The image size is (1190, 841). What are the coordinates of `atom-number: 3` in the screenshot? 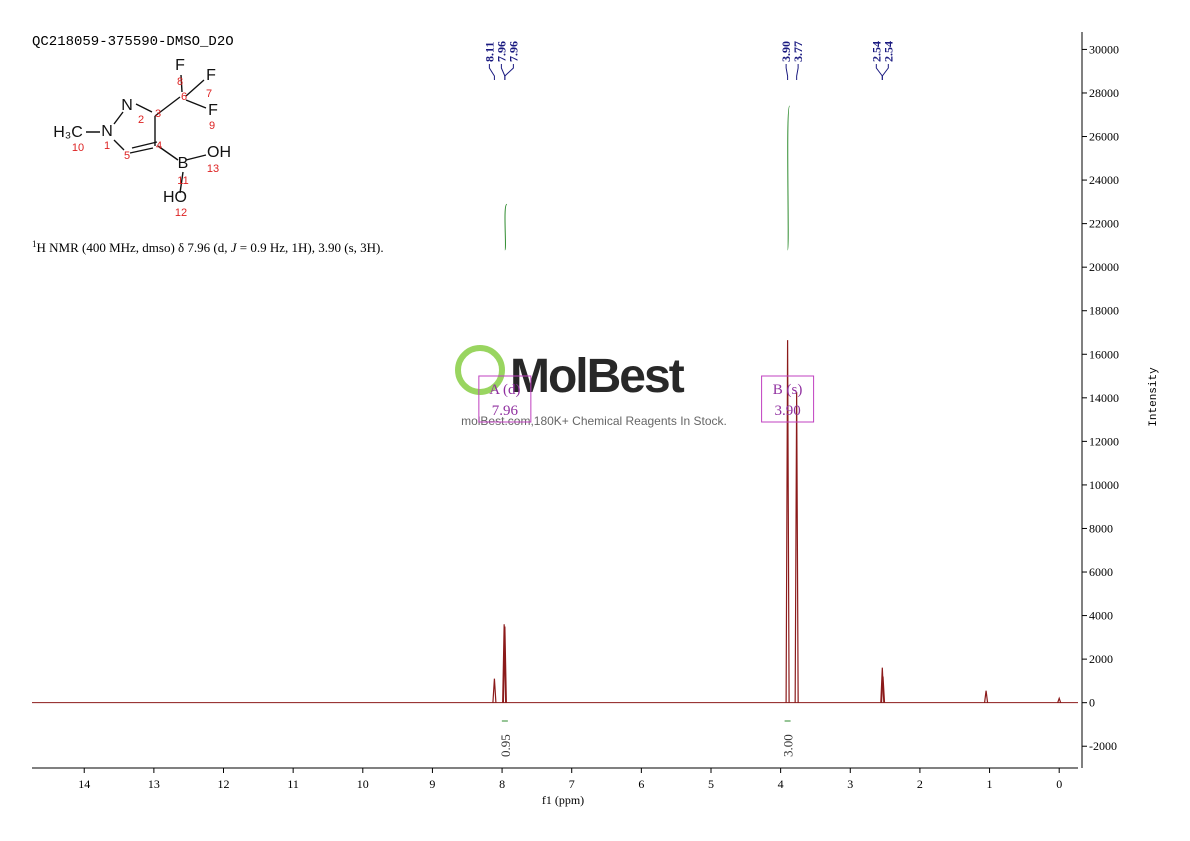 It's located at (158, 114).